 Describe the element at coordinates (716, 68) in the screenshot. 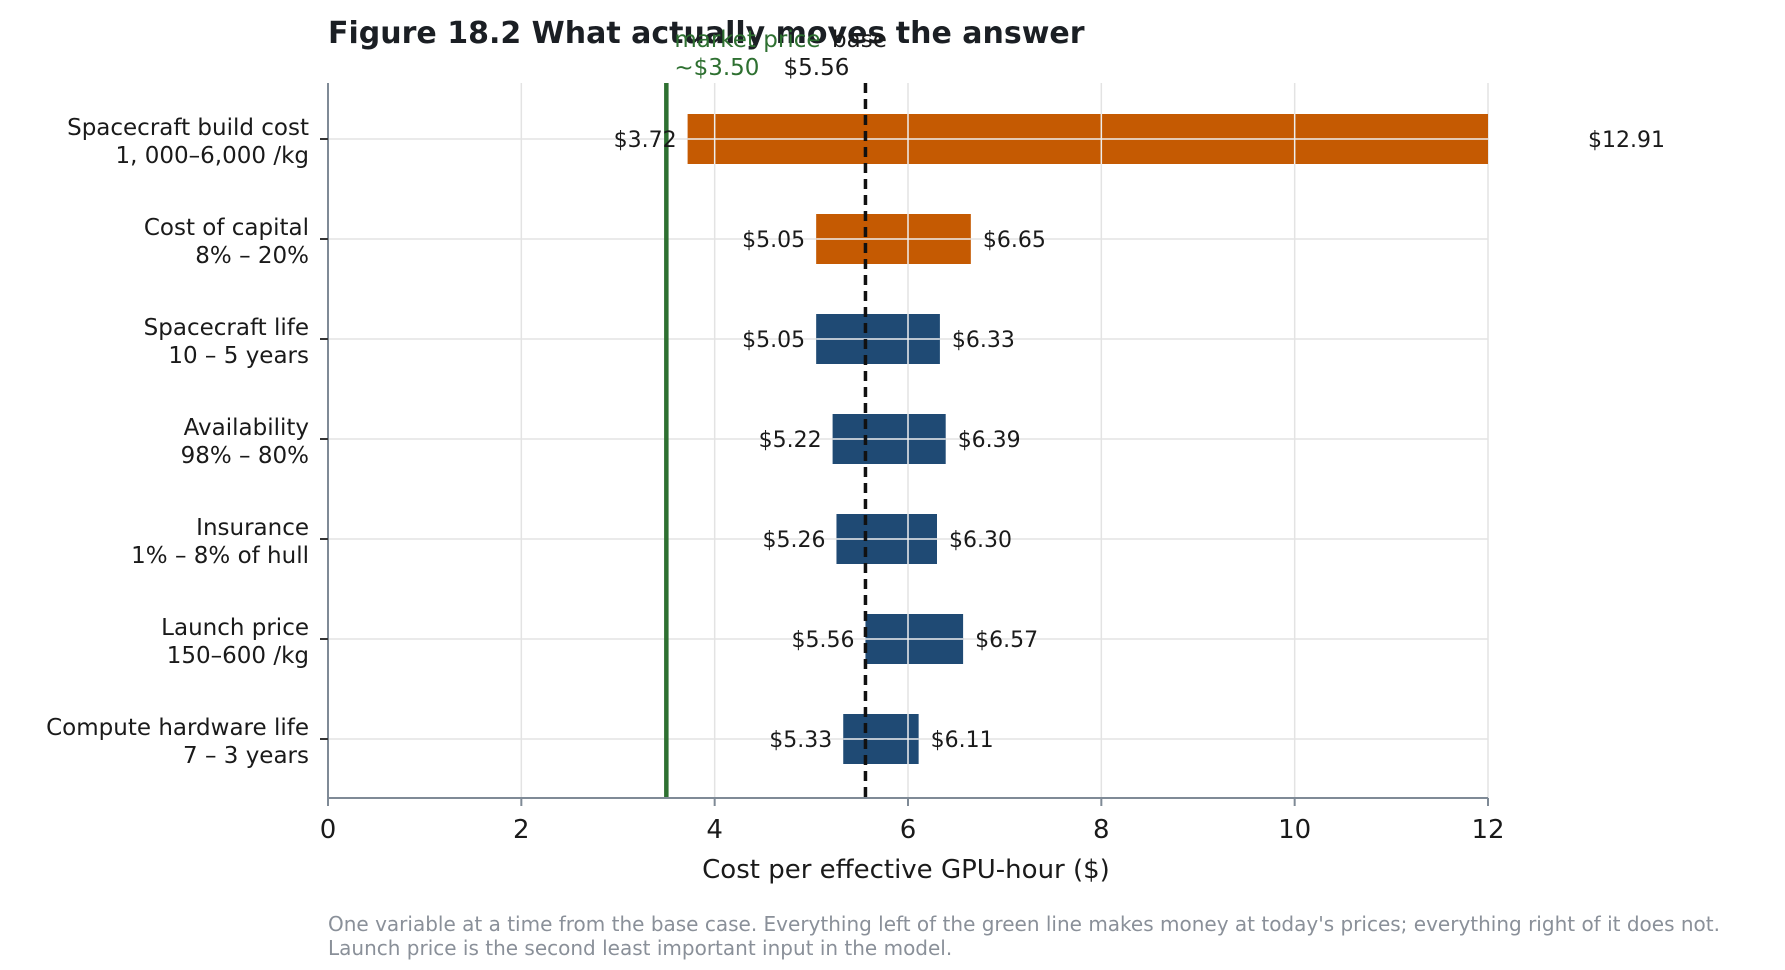

I see `market-price-value-label: ~$3.50` at that location.